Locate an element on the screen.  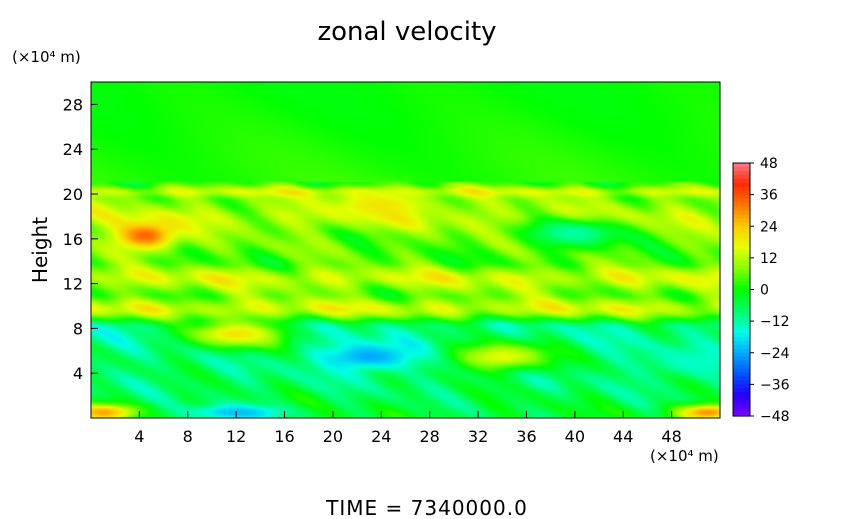
x-axis: 4 8 12 16 20 24 28 32 36 40 44 48 is located at coordinates (408, 428).